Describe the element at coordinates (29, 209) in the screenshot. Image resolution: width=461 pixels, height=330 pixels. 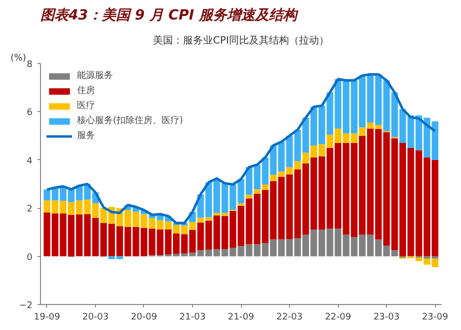
I see `y-tick-label: 2` at that location.